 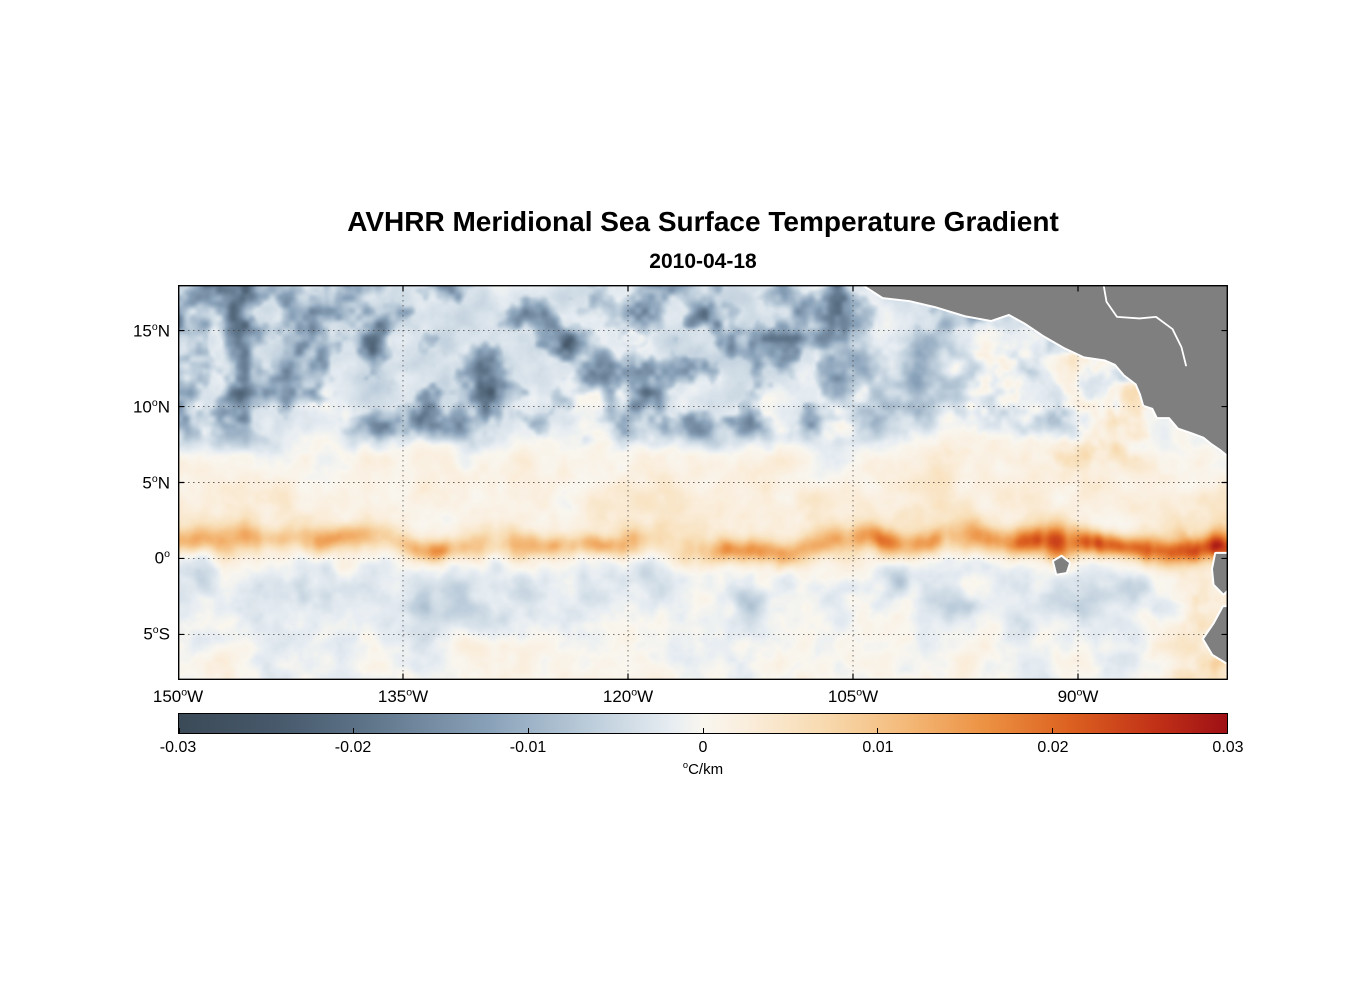 What do you see at coordinates (703, 747) in the screenshot?
I see `colorbar-tick-label: 0` at bounding box center [703, 747].